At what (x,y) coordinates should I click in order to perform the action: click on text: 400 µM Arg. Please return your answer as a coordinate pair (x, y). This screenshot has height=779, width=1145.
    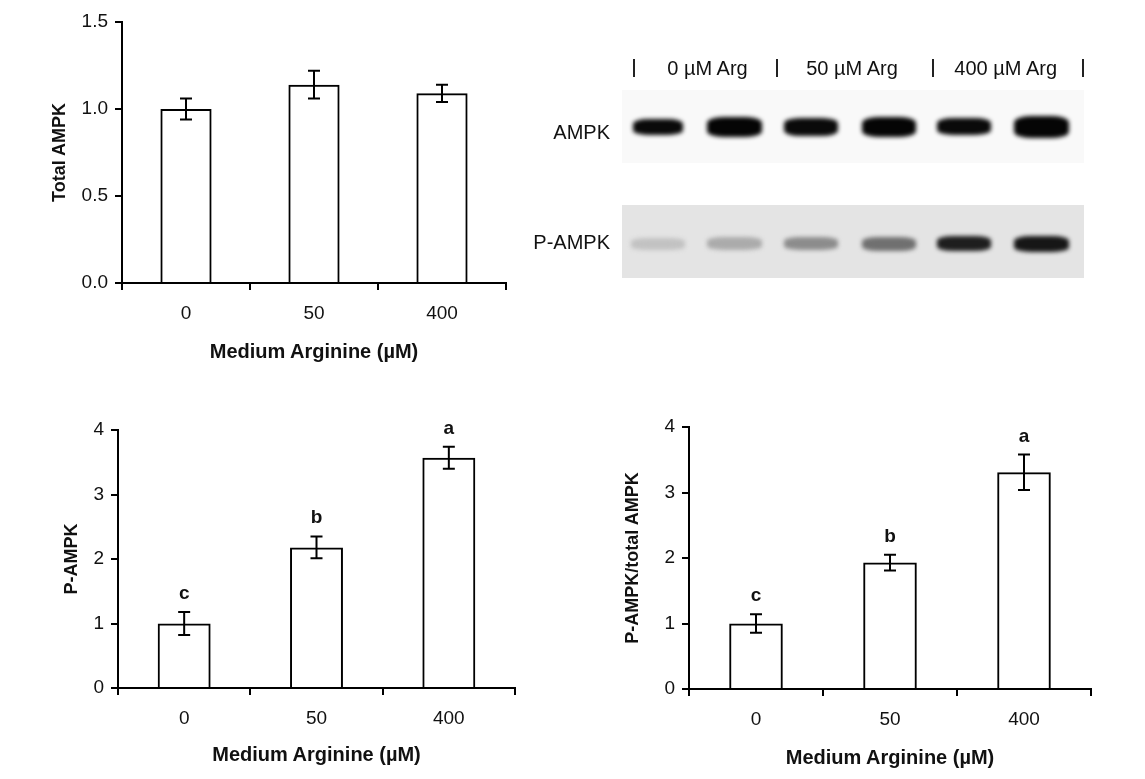
    Looking at the image, I should click on (1006, 68).